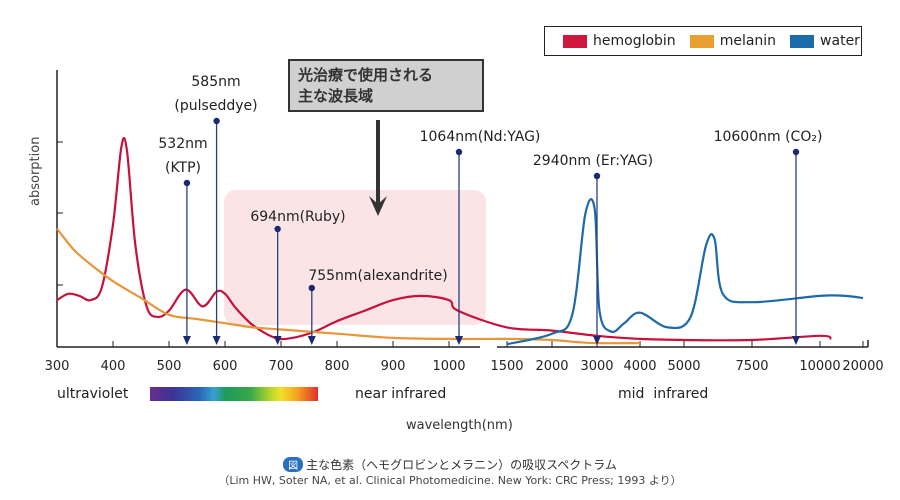 Image resolution: width=900 pixels, height=500 pixels. I want to click on annotation-label: 694nm(Ruby), so click(297, 217).